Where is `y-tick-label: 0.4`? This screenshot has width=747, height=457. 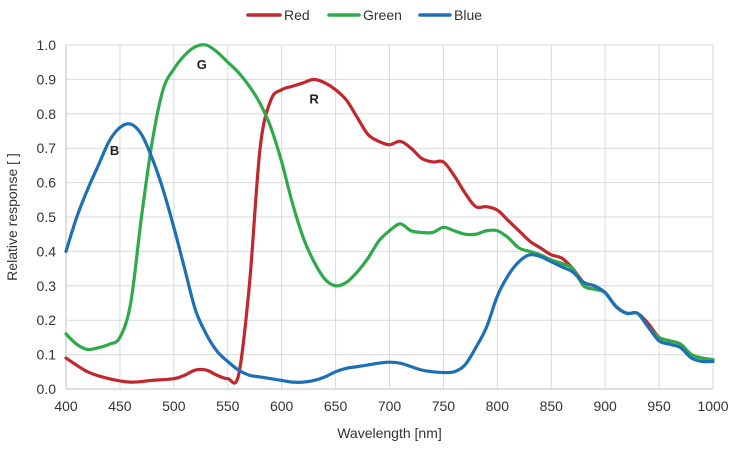
y-tick-label: 0.4 is located at coordinates (47, 251).